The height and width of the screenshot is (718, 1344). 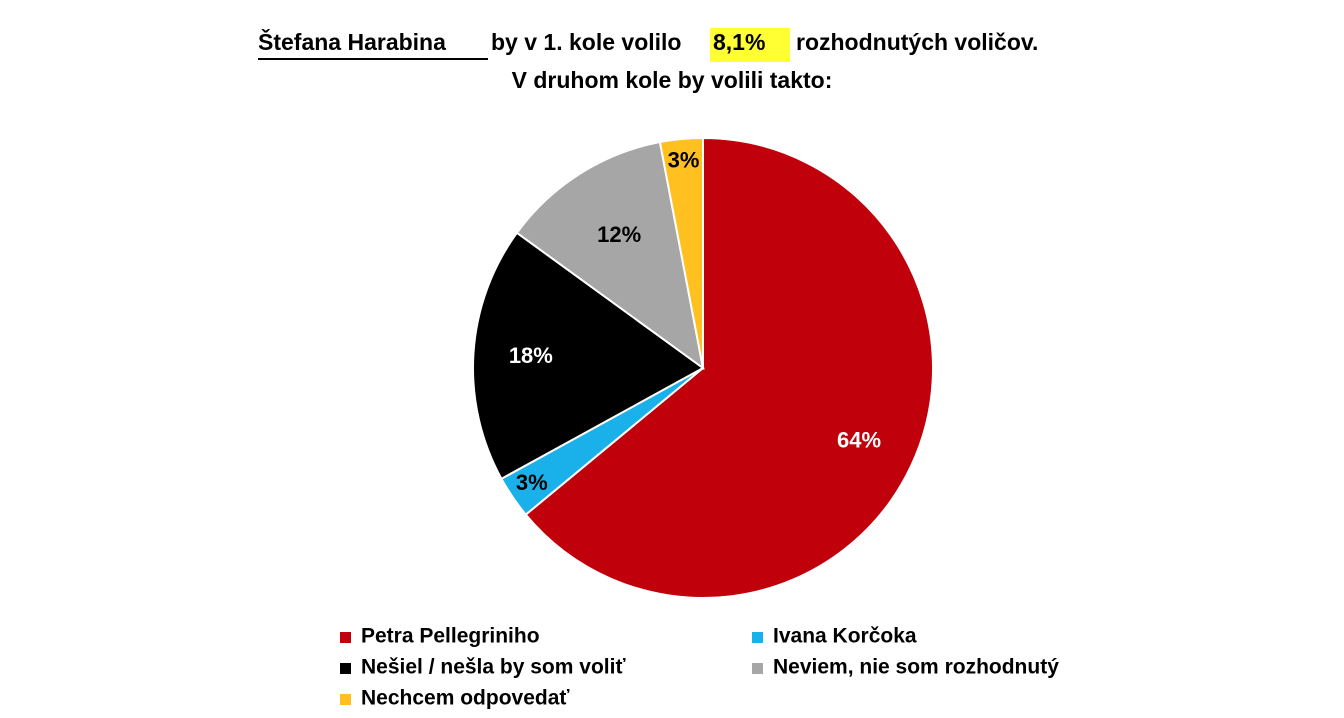 I want to click on legend-label: Nešiel / nešla by som voliť, so click(x=493, y=667).